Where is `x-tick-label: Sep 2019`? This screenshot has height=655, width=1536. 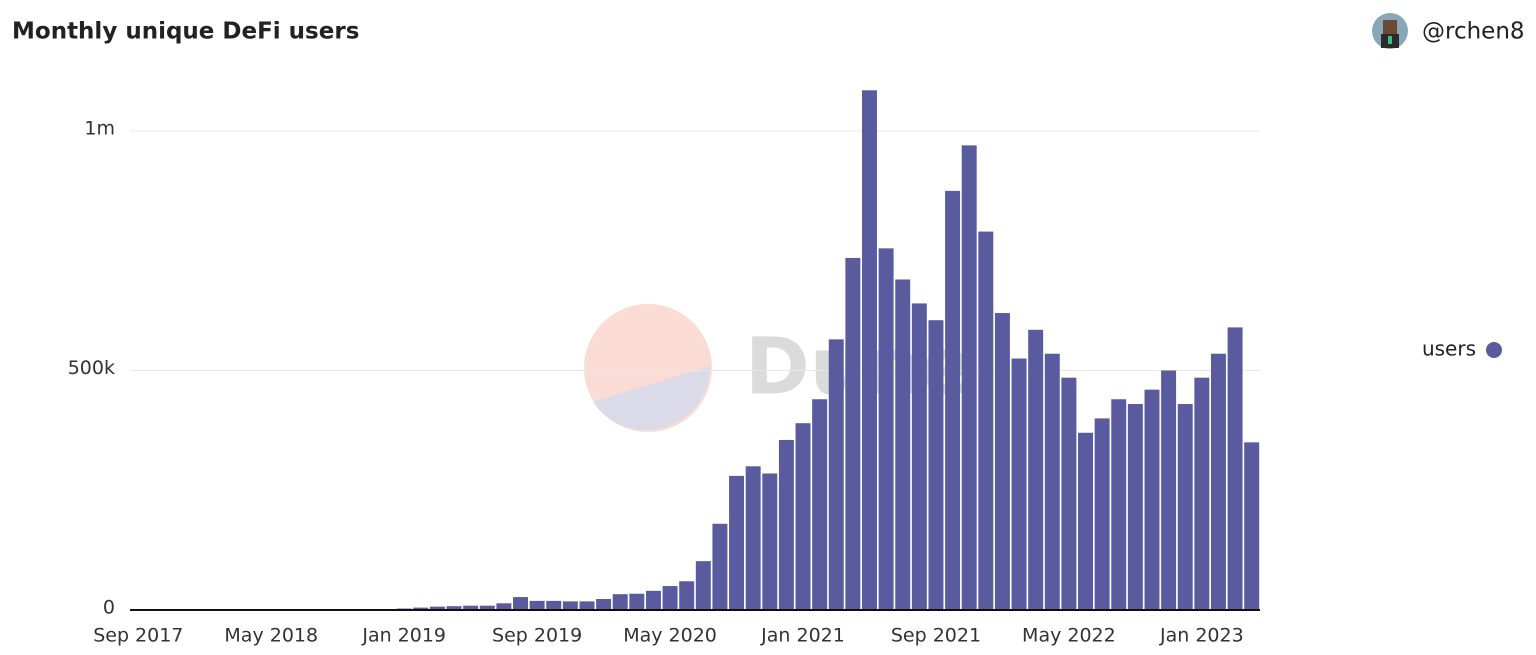 x-tick-label: Sep 2019 is located at coordinates (537, 636).